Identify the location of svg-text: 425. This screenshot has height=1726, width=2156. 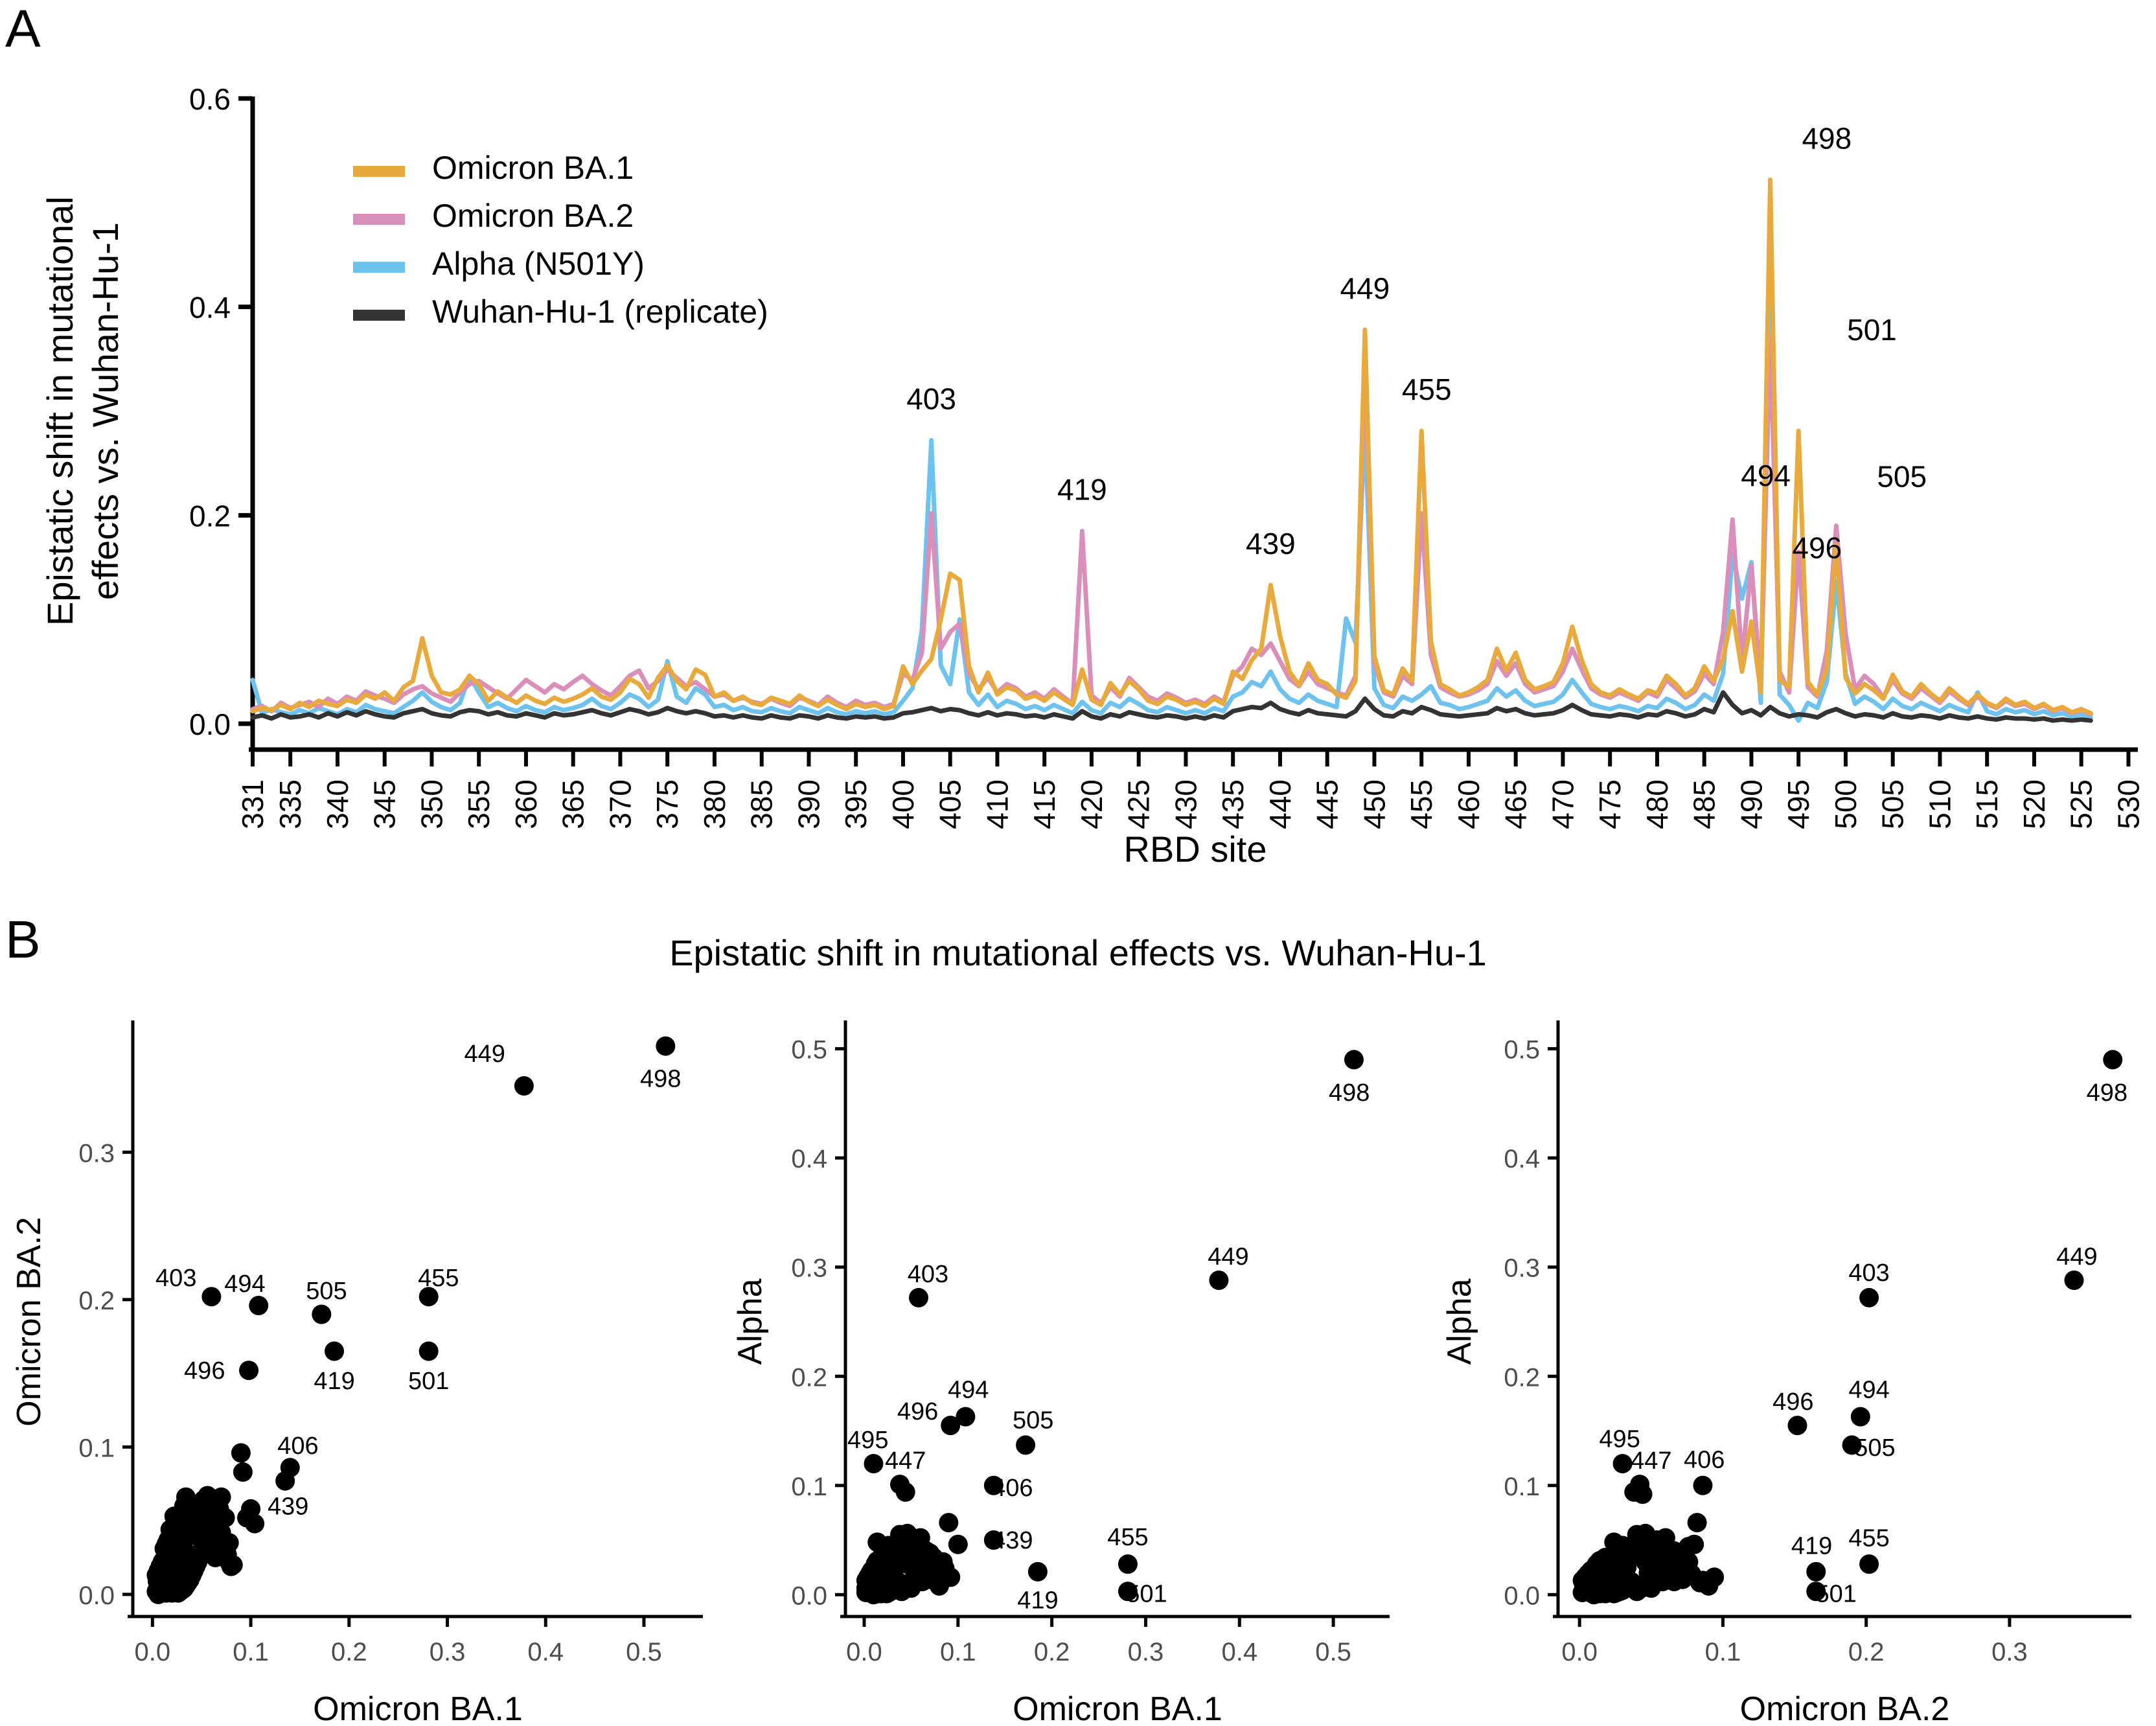
(1139, 804).